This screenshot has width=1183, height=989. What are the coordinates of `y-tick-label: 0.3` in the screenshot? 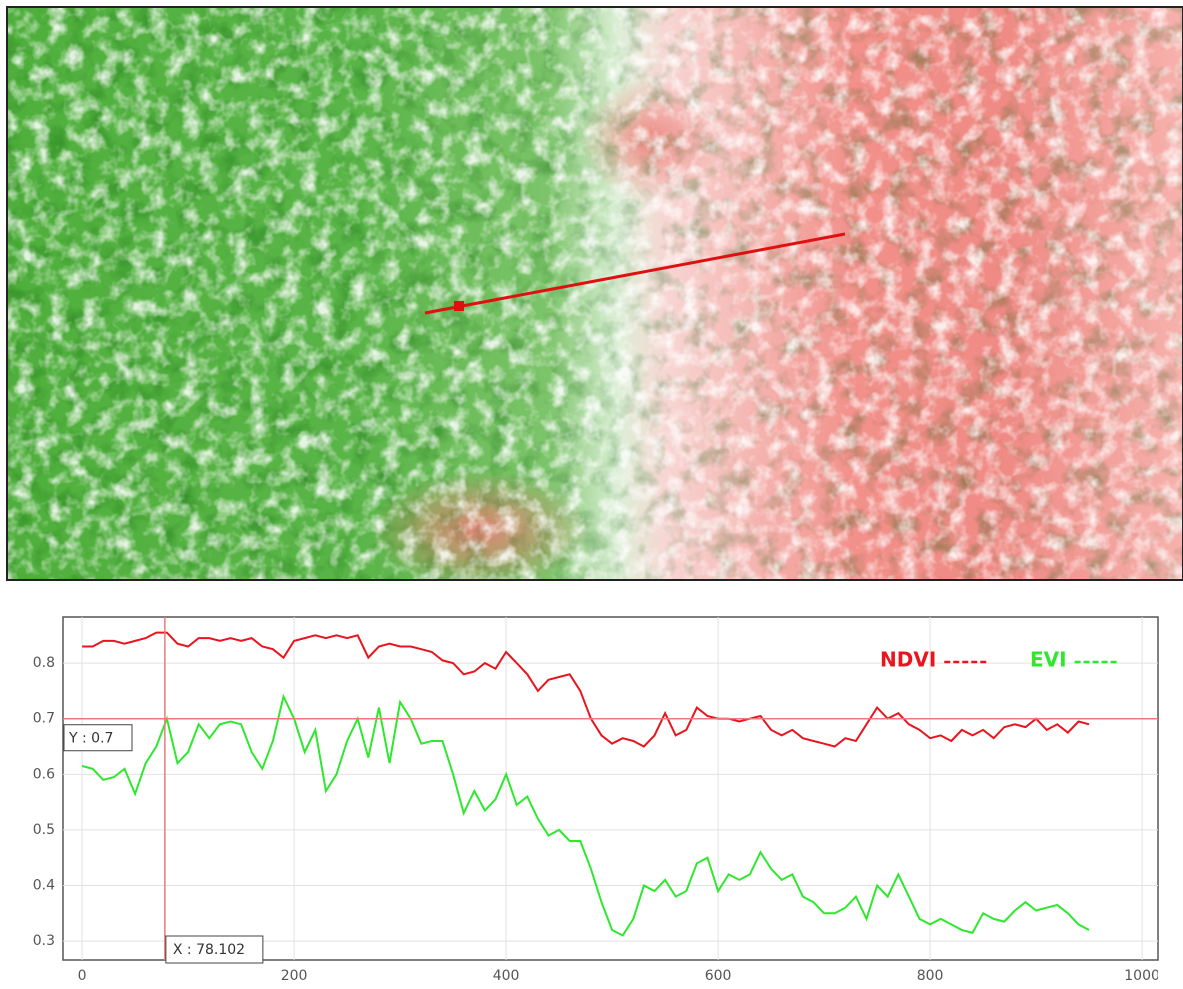 It's located at (44, 941).